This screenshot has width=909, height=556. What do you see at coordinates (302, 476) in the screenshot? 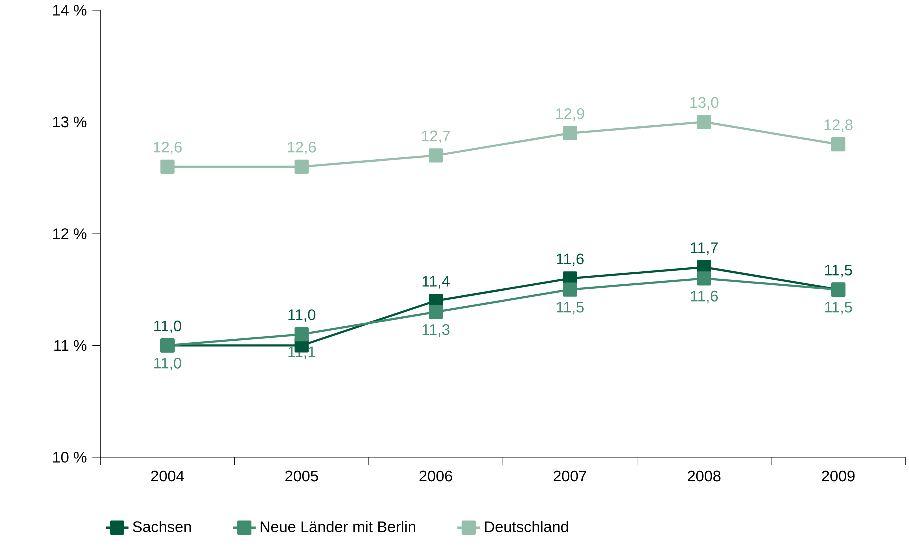
I see `x-tick-label: 2005` at bounding box center [302, 476].